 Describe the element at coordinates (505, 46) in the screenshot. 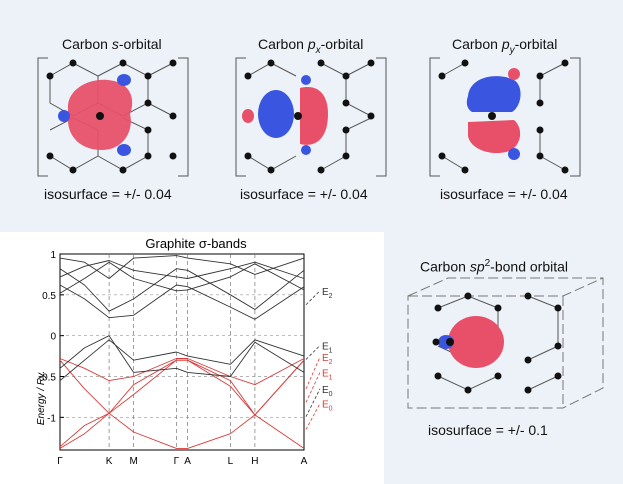

I see `orbital-title-py: Carbon py-orbital` at that location.